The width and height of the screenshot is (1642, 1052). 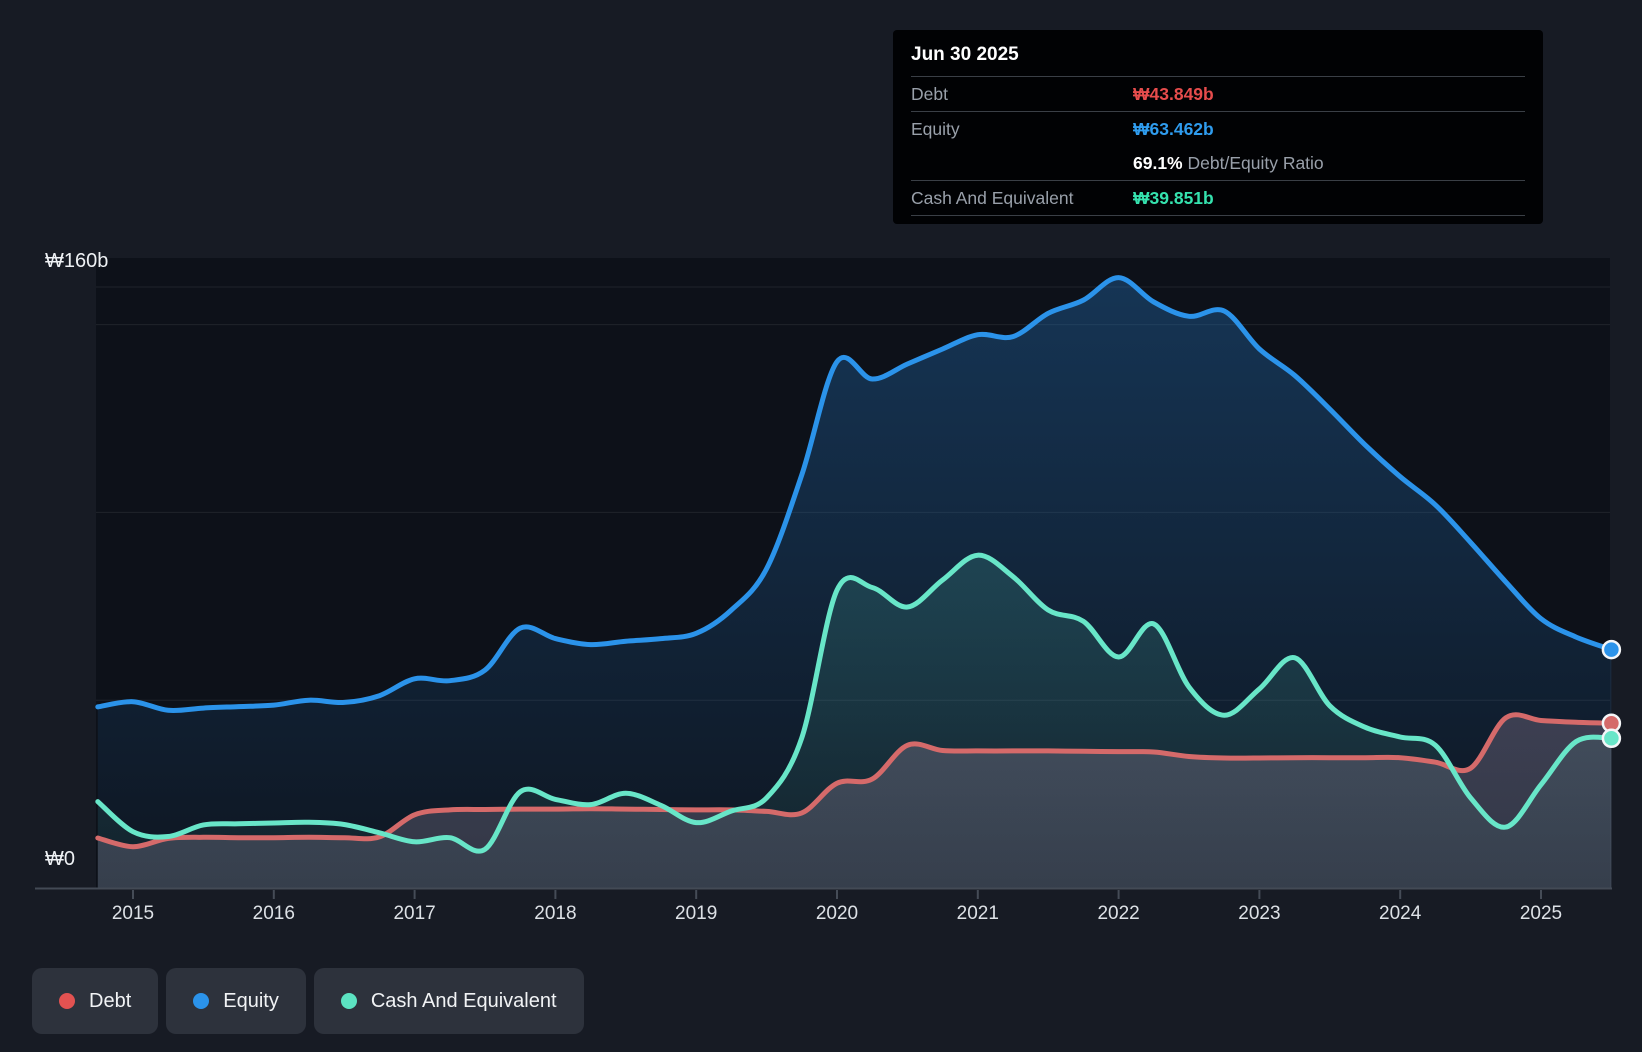 I want to click on y-axis-zero-label: ₩0, so click(x=60, y=859).